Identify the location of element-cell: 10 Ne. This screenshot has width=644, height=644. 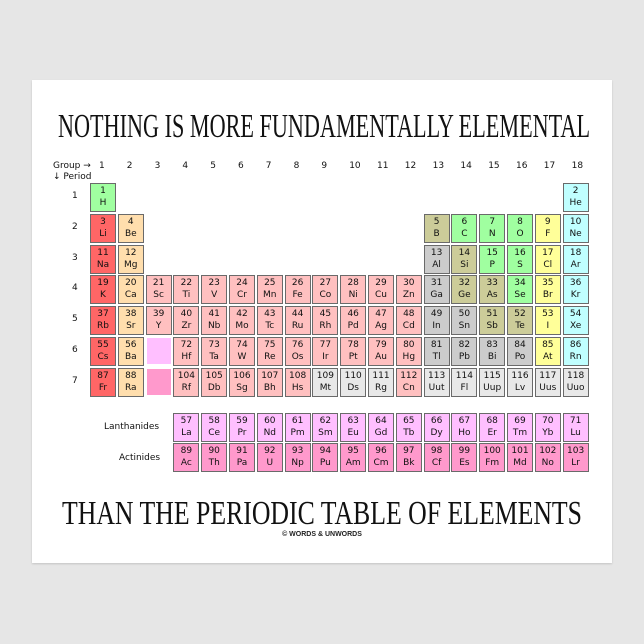
(575, 228).